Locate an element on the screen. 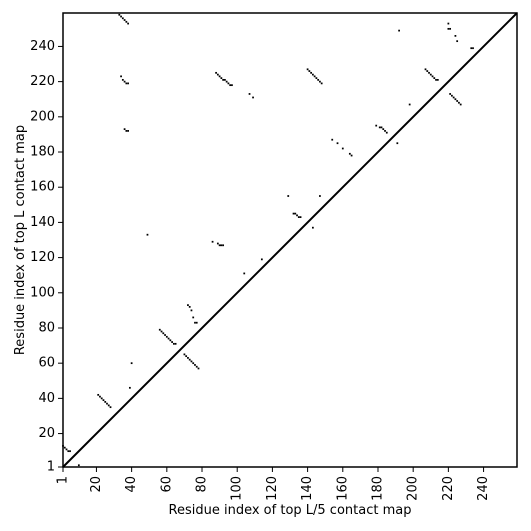 The height and width of the screenshot is (531, 531). x-tick-label: 60 is located at coordinates (166, 484).